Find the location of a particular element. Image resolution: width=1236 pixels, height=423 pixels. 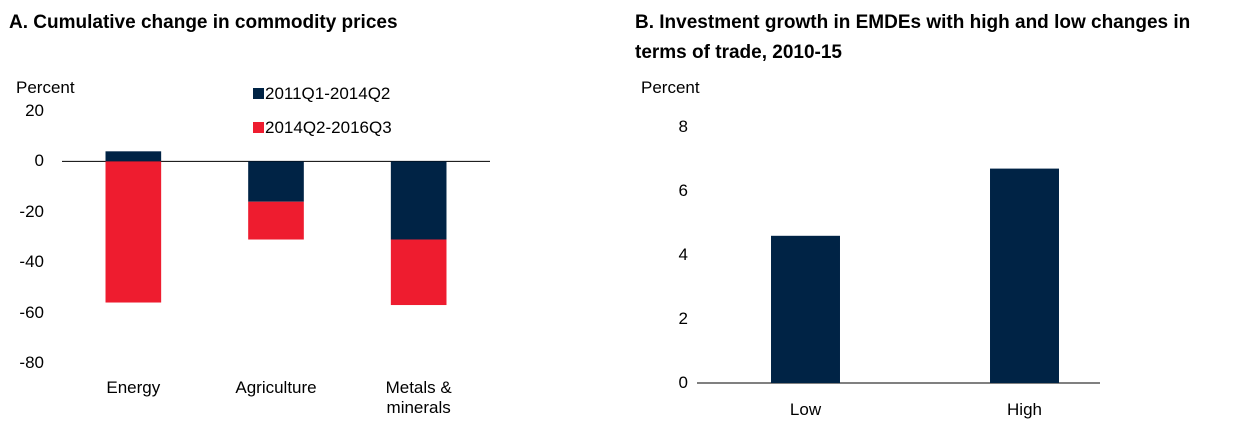

y-tick-label: 20 is located at coordinates (34, 110).